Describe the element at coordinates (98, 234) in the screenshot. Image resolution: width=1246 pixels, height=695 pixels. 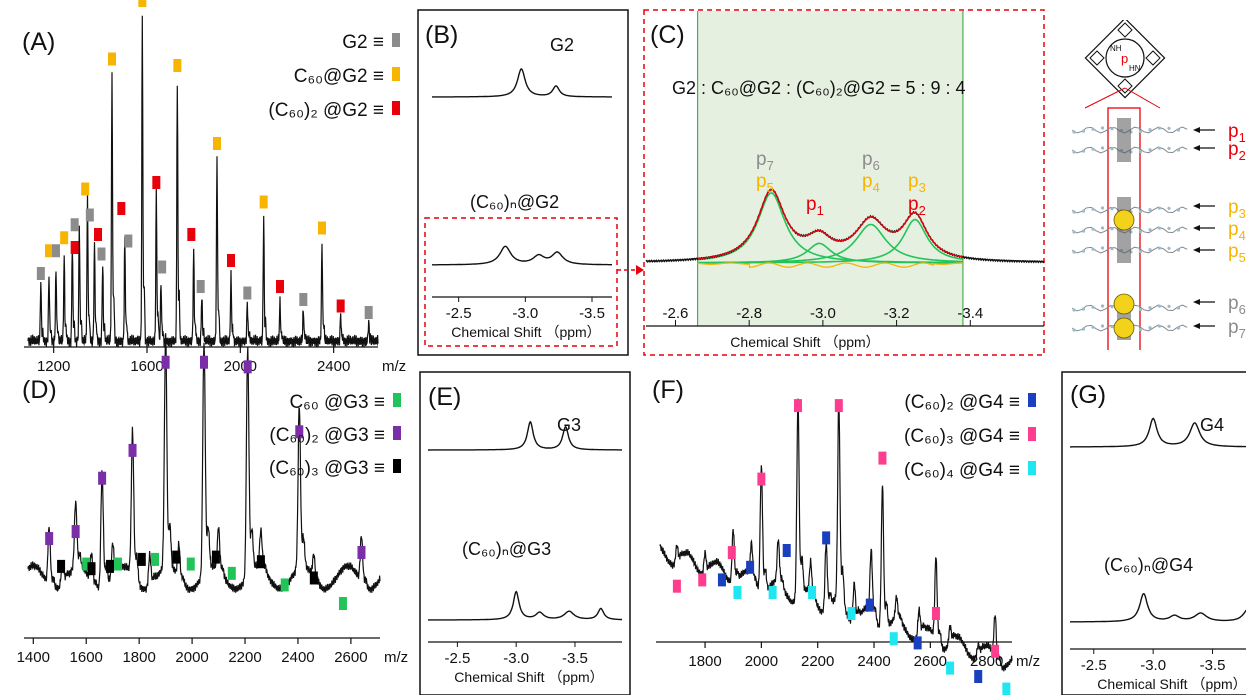
I see `peak-marker-red` at that location.